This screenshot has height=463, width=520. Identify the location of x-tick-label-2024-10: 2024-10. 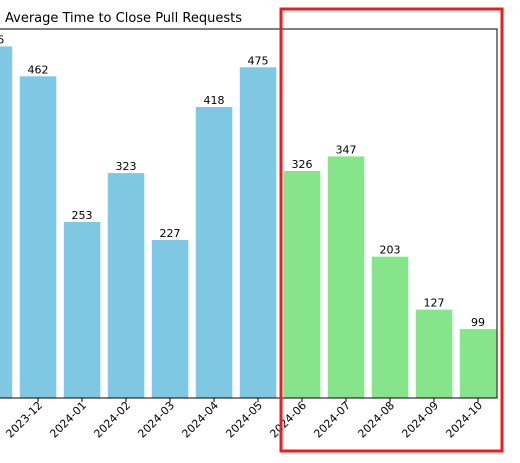
(464, 420).